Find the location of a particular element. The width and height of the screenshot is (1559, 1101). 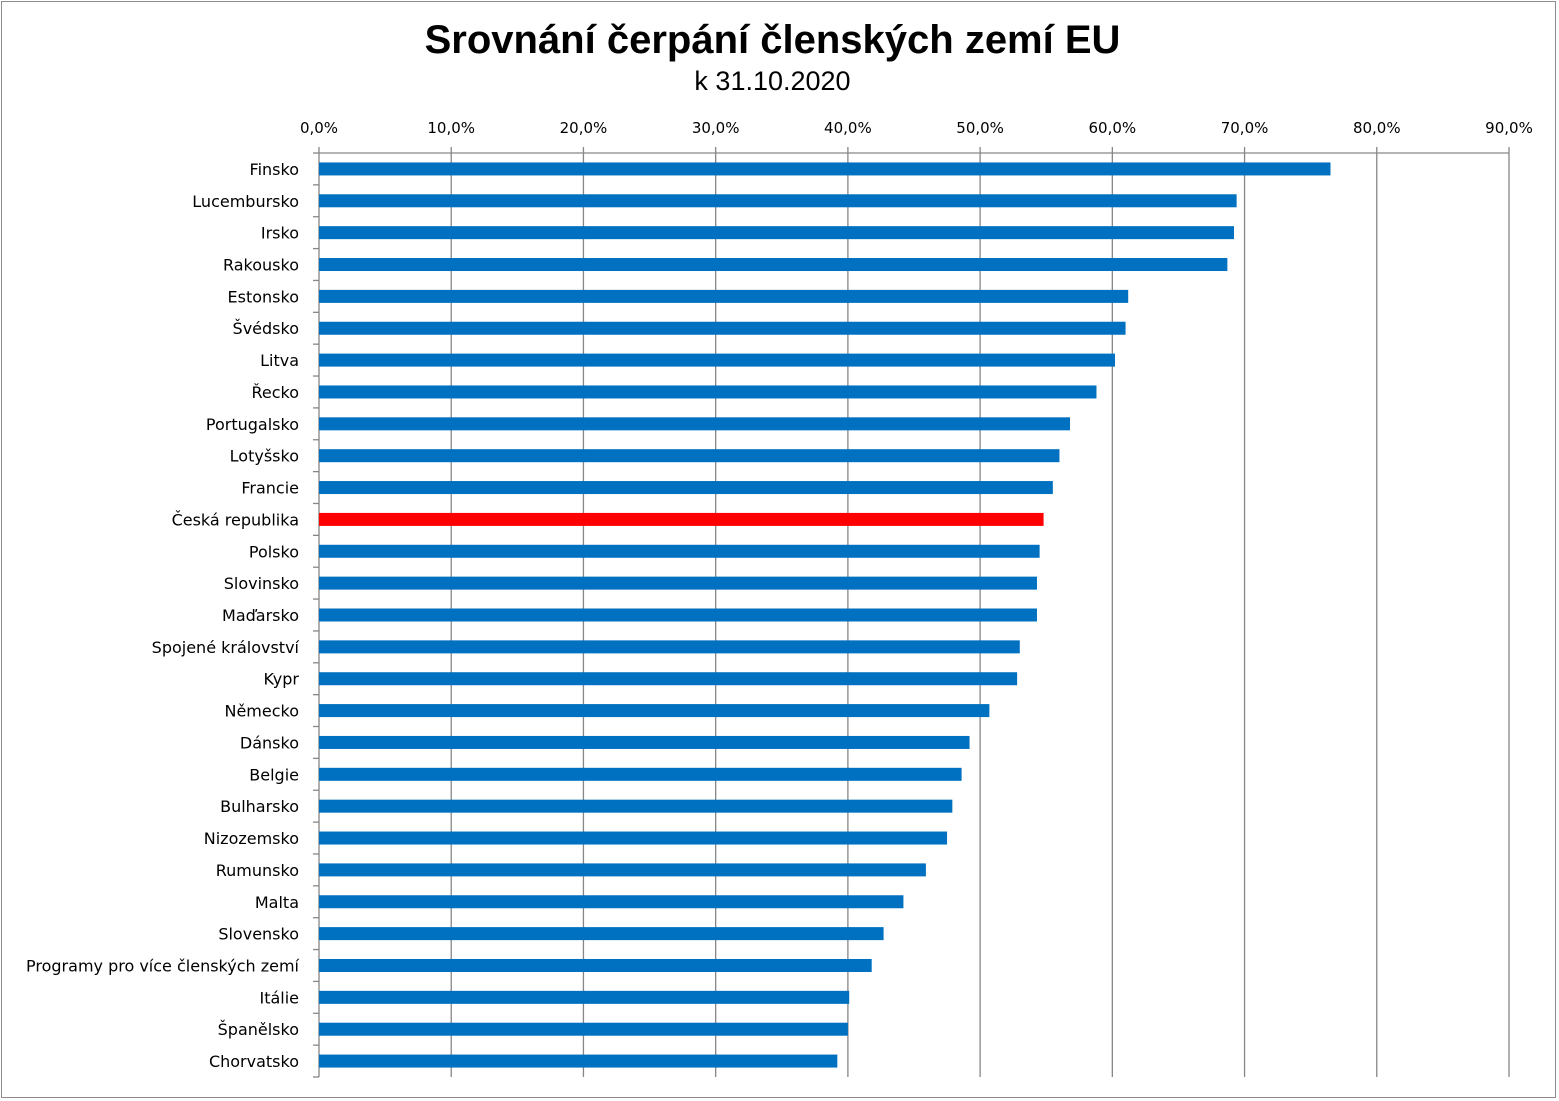

category-label: Bulharsko is located at coordinates (259, 806).